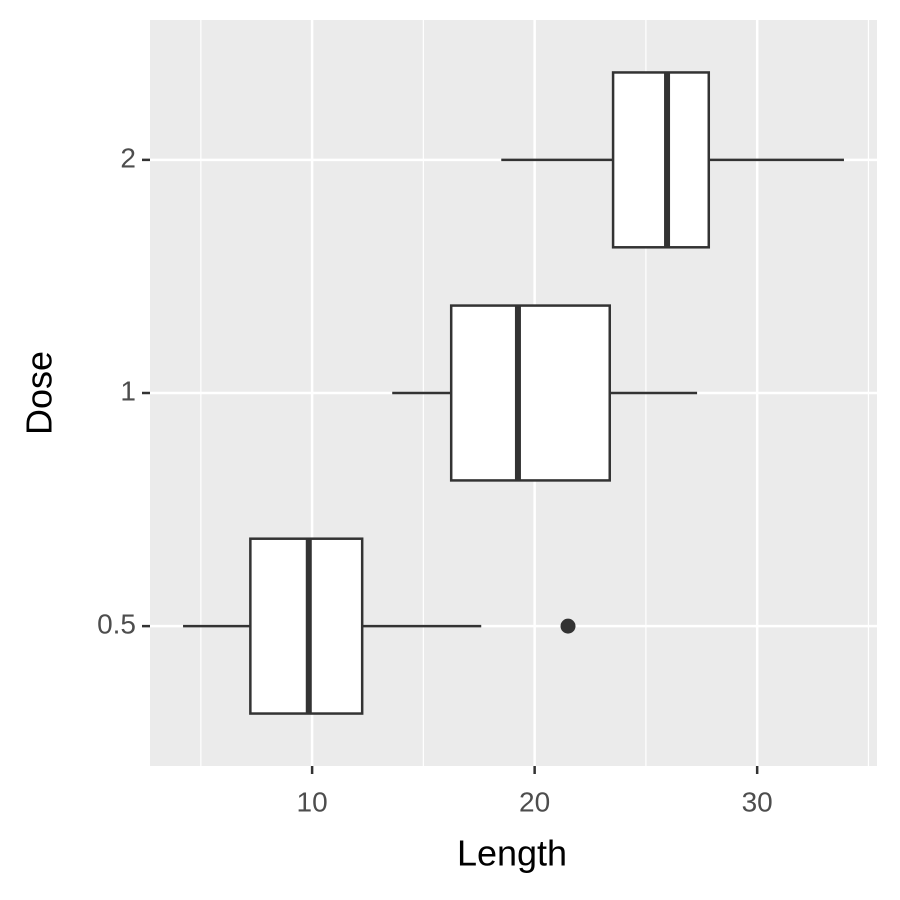  What do you see at coordinates (128, 157) in the screenshot?
I see `y-tick-label: 2` at bounding box center [128, 157].